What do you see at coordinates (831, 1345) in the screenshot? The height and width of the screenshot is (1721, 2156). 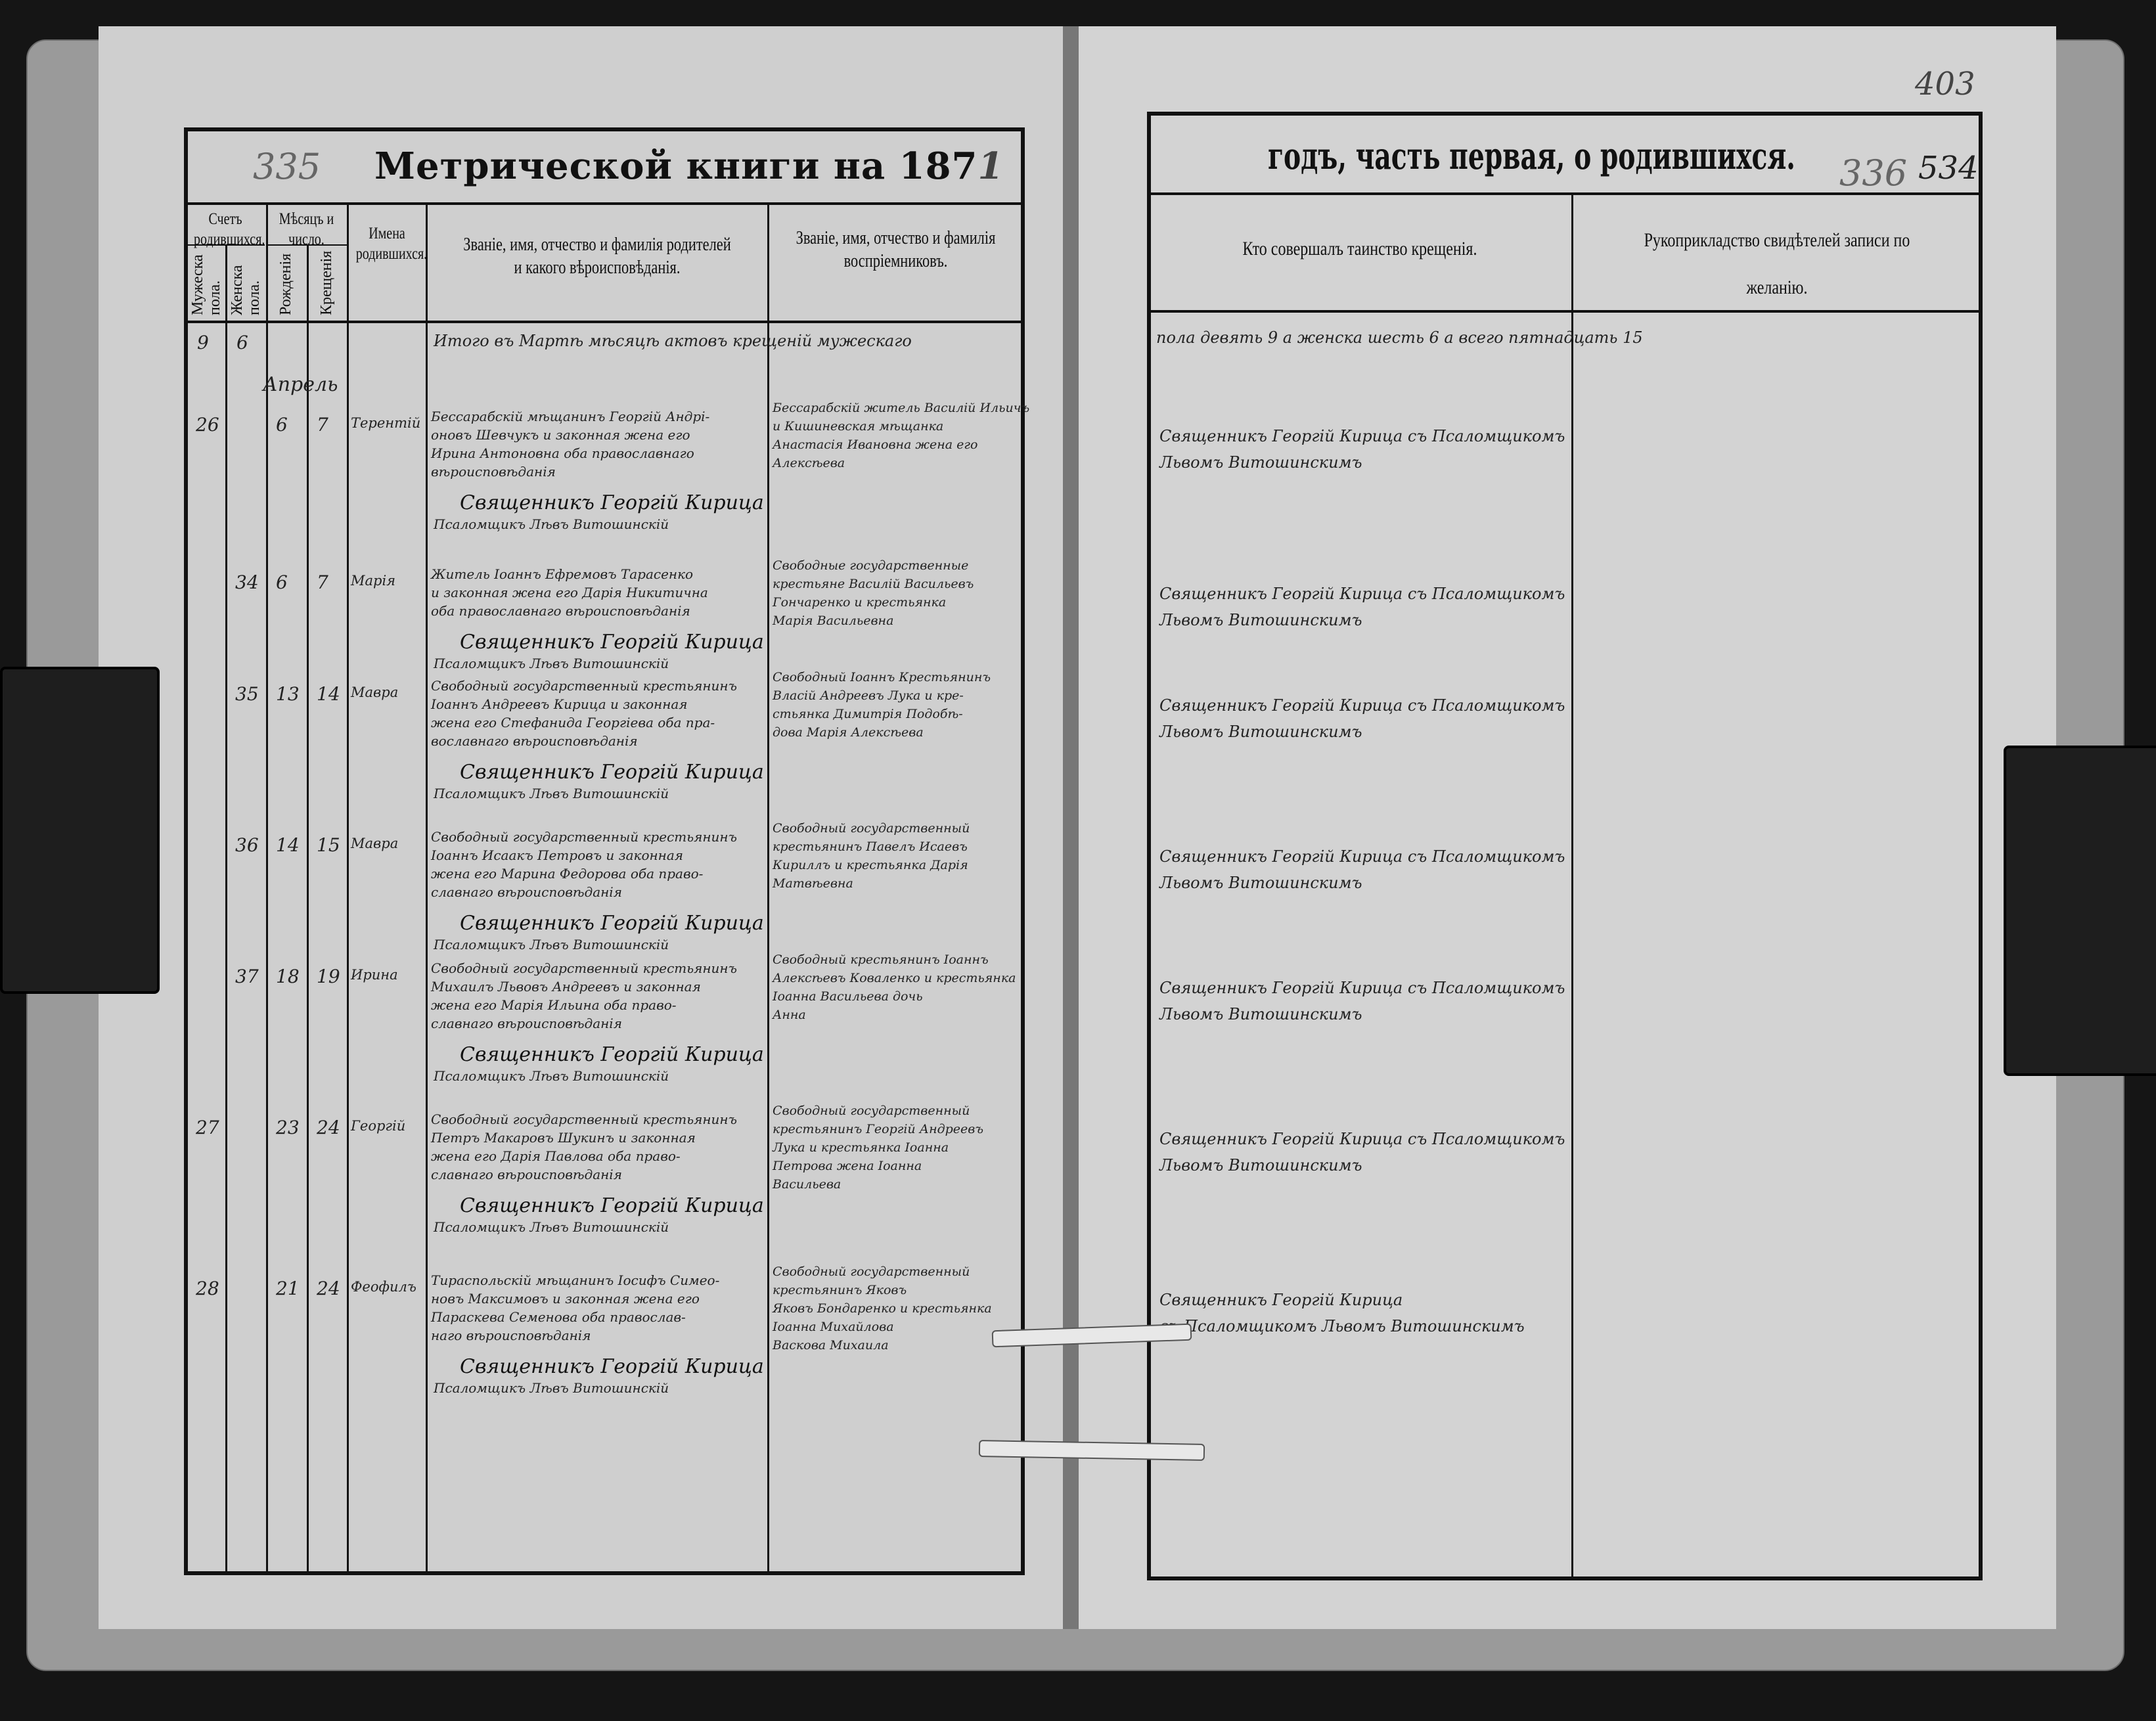 I see `entry-godparents-line: Васкова Михаила` at bounding box center [831, 1345].